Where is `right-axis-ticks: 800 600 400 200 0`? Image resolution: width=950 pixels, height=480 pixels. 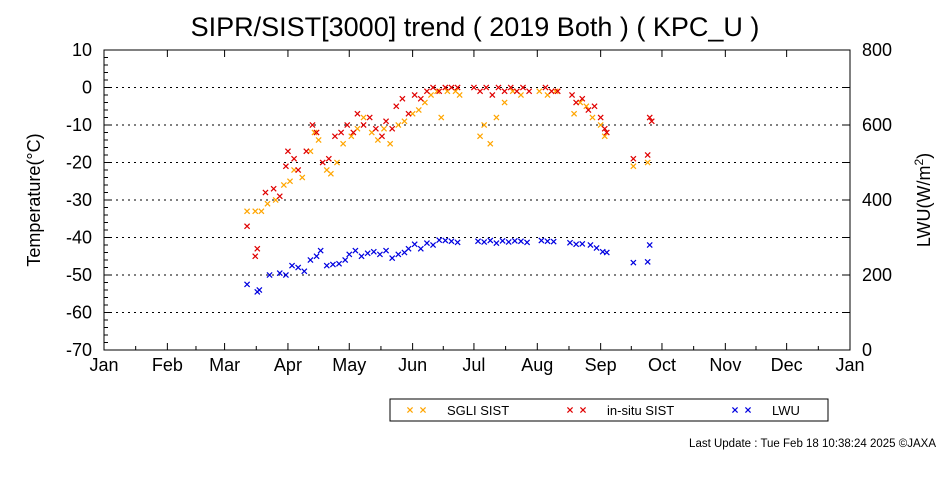 right-axis-ticks: 800 600 400 200 0 is located at coordinates (877, 200).